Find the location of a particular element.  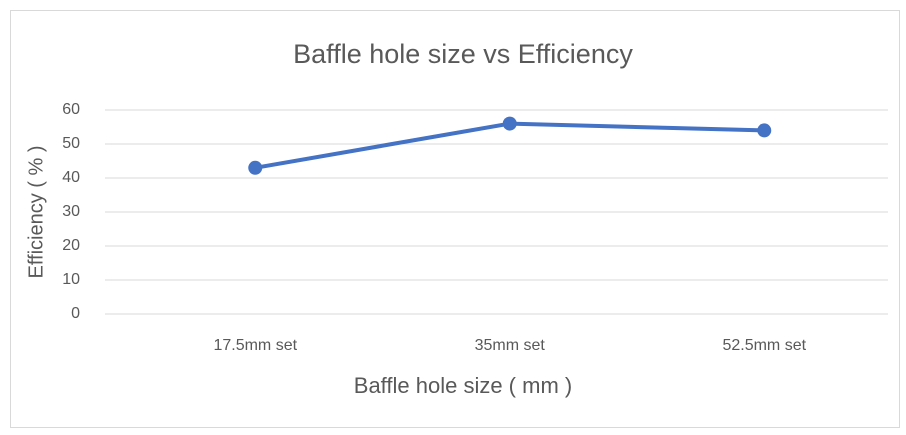

y-tick-label: 50 is located at coordinates (71, 143).